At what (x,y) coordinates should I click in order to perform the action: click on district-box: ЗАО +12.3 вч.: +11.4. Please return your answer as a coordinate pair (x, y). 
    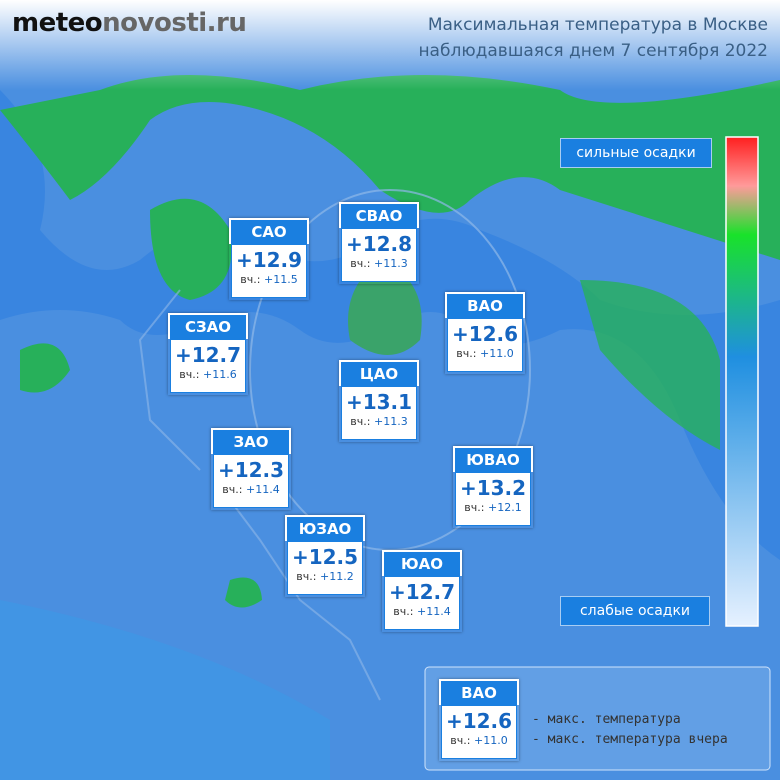
    Looking at the image, I should click on (251, 469).